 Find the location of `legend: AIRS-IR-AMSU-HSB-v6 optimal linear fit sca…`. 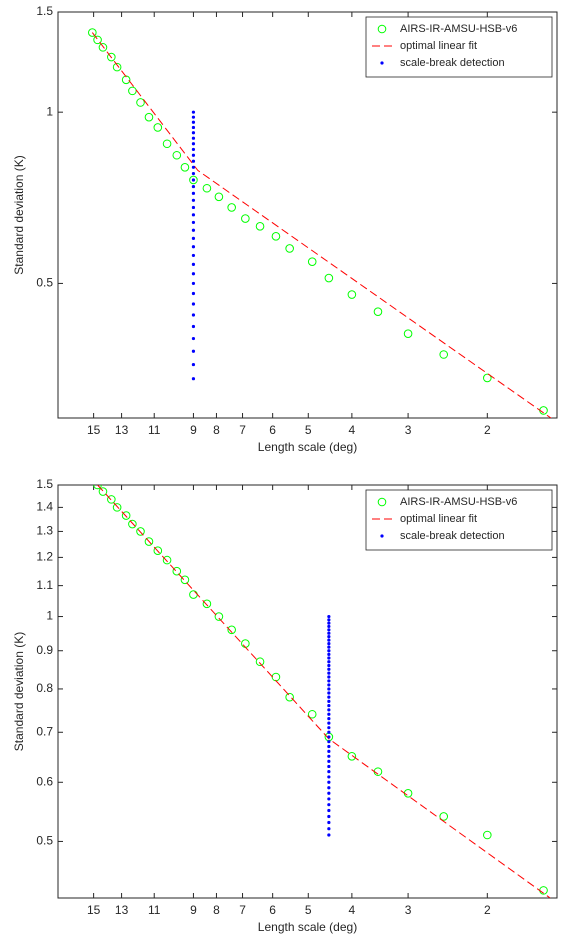

legend: AIRS-IR-AMSU-HSB-v6 optimal linear fit sca… is located at coordinates (459, 47).